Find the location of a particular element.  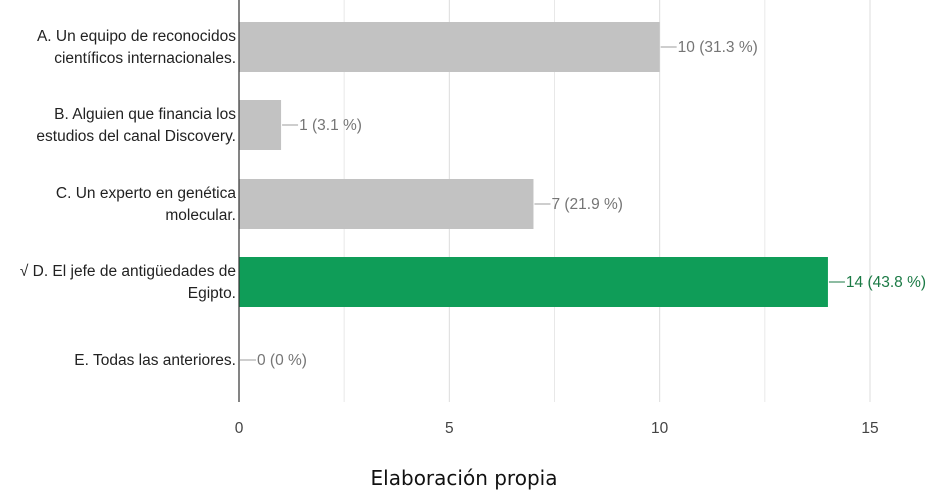

category-label: A. Un equipo de reconocidos is located at coordinates (136, 36).